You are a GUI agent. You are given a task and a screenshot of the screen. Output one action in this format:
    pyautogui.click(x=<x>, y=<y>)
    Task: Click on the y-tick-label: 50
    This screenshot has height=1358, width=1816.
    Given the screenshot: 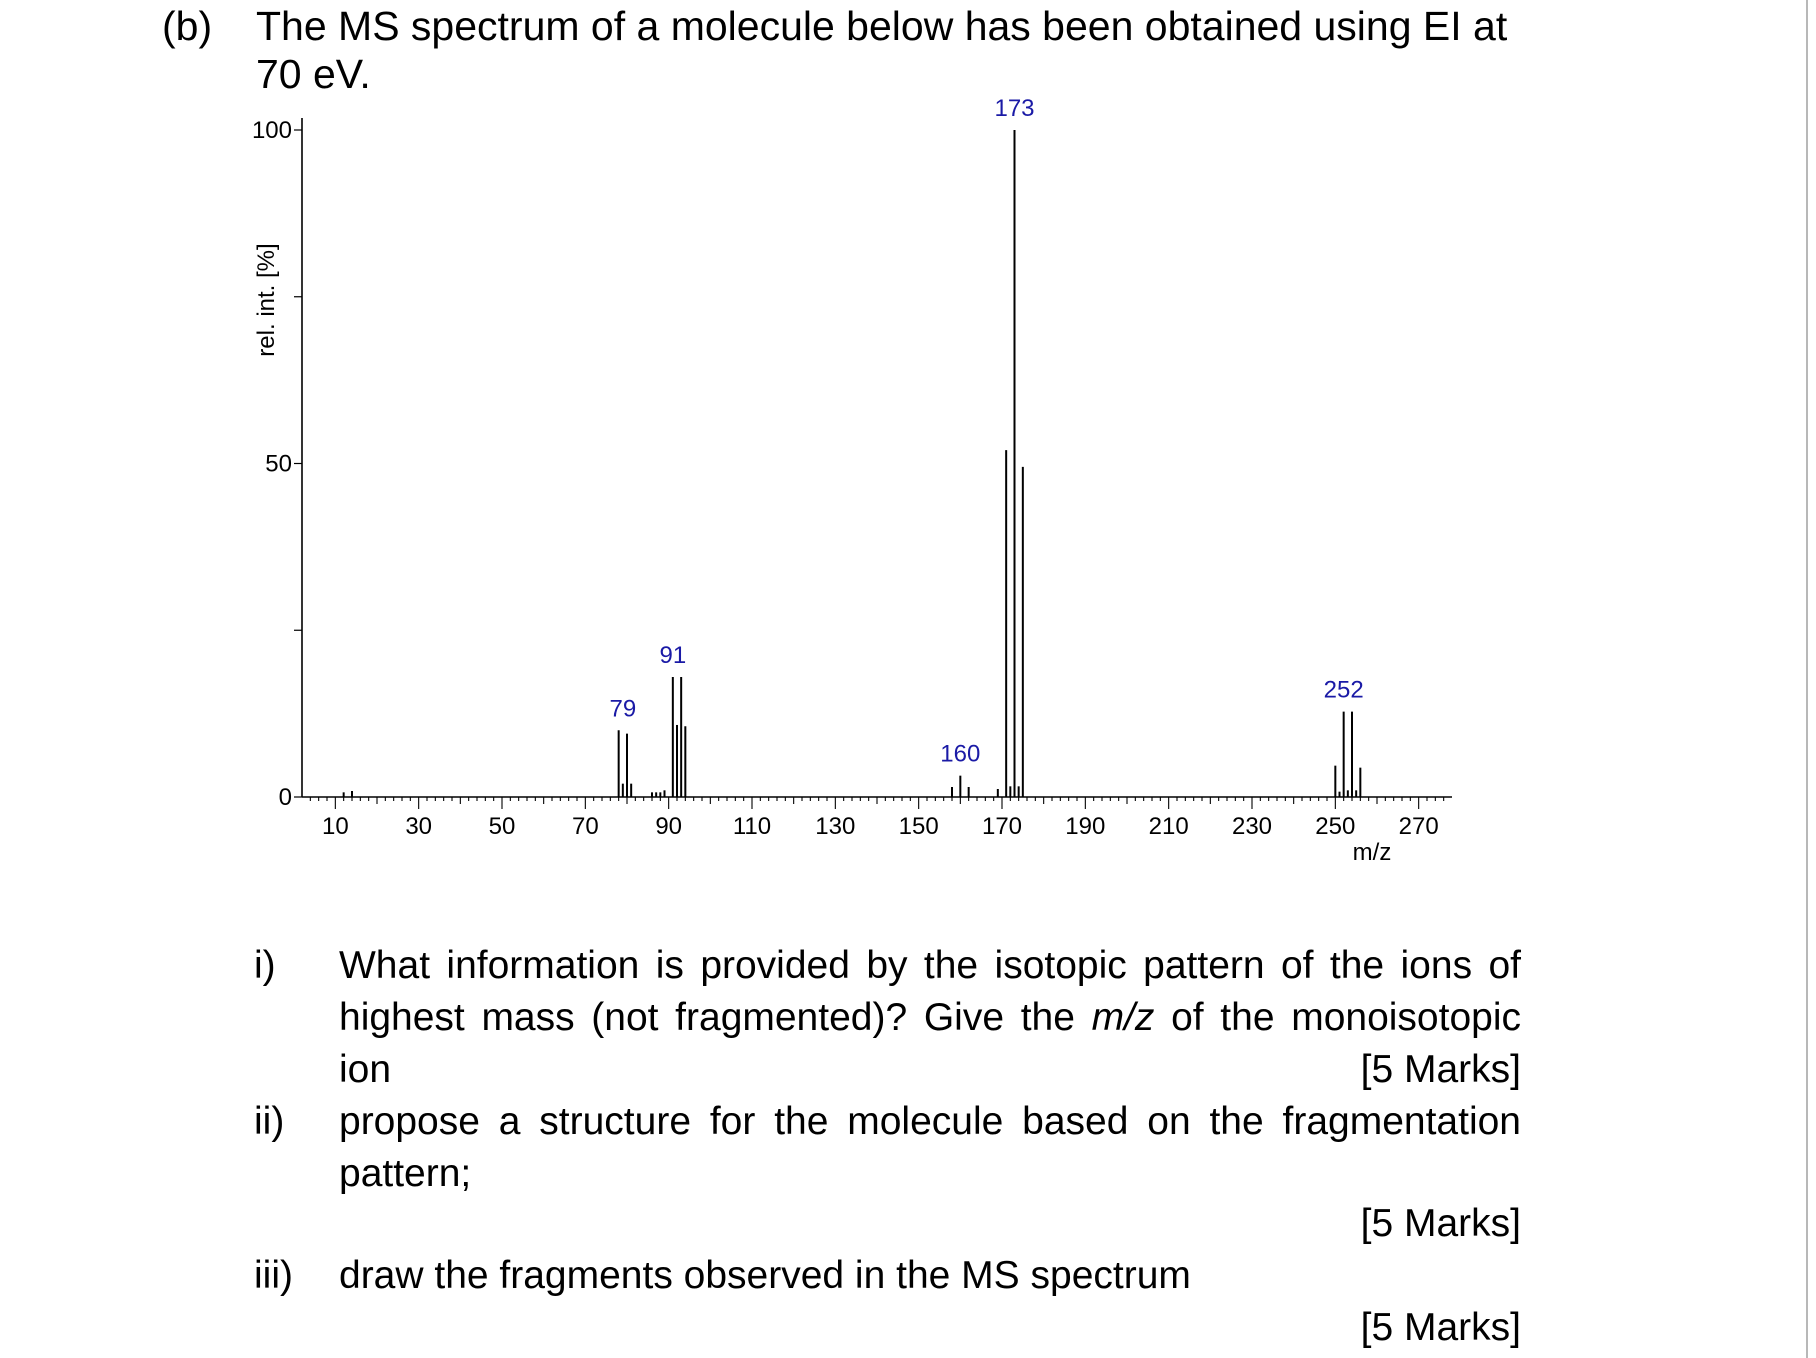 What is the action you would take?
    pyautogui.click(x=278, y=464)
    